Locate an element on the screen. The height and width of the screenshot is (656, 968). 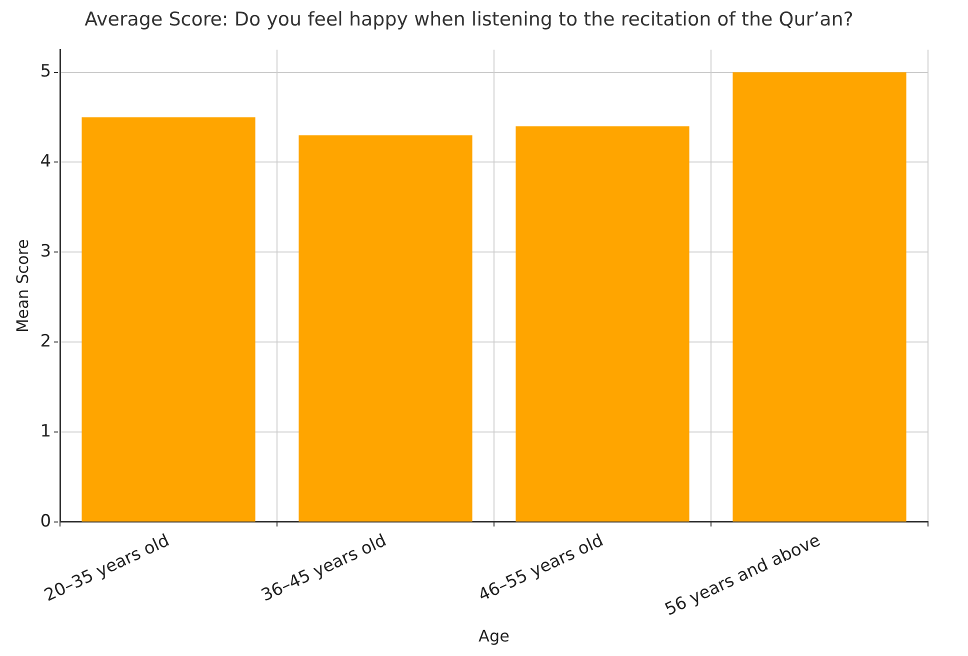
y-tick-label: 5 is located at coordinates (46, 72).